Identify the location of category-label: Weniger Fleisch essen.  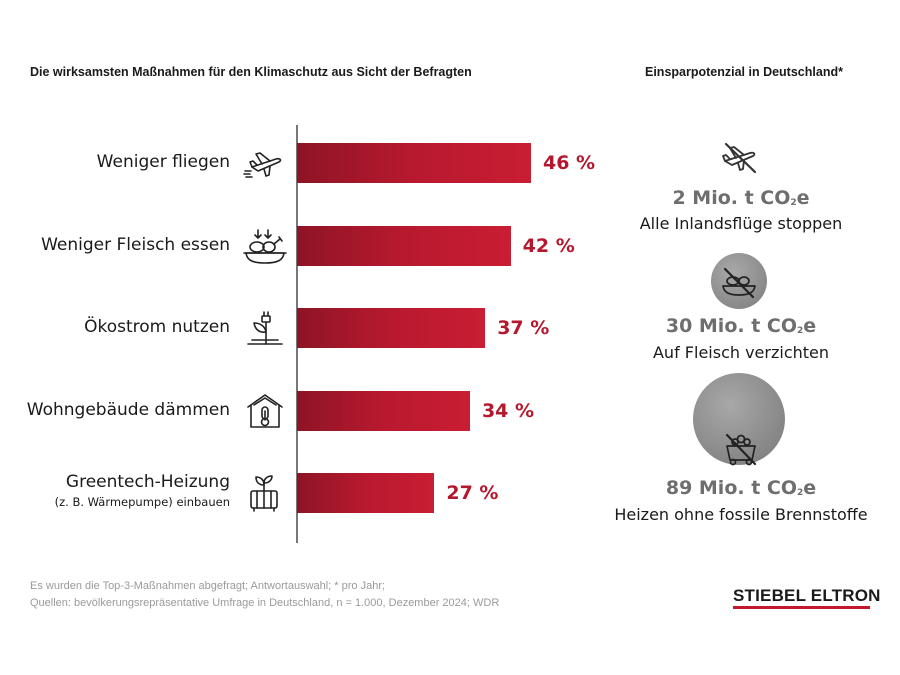
(135, 244).